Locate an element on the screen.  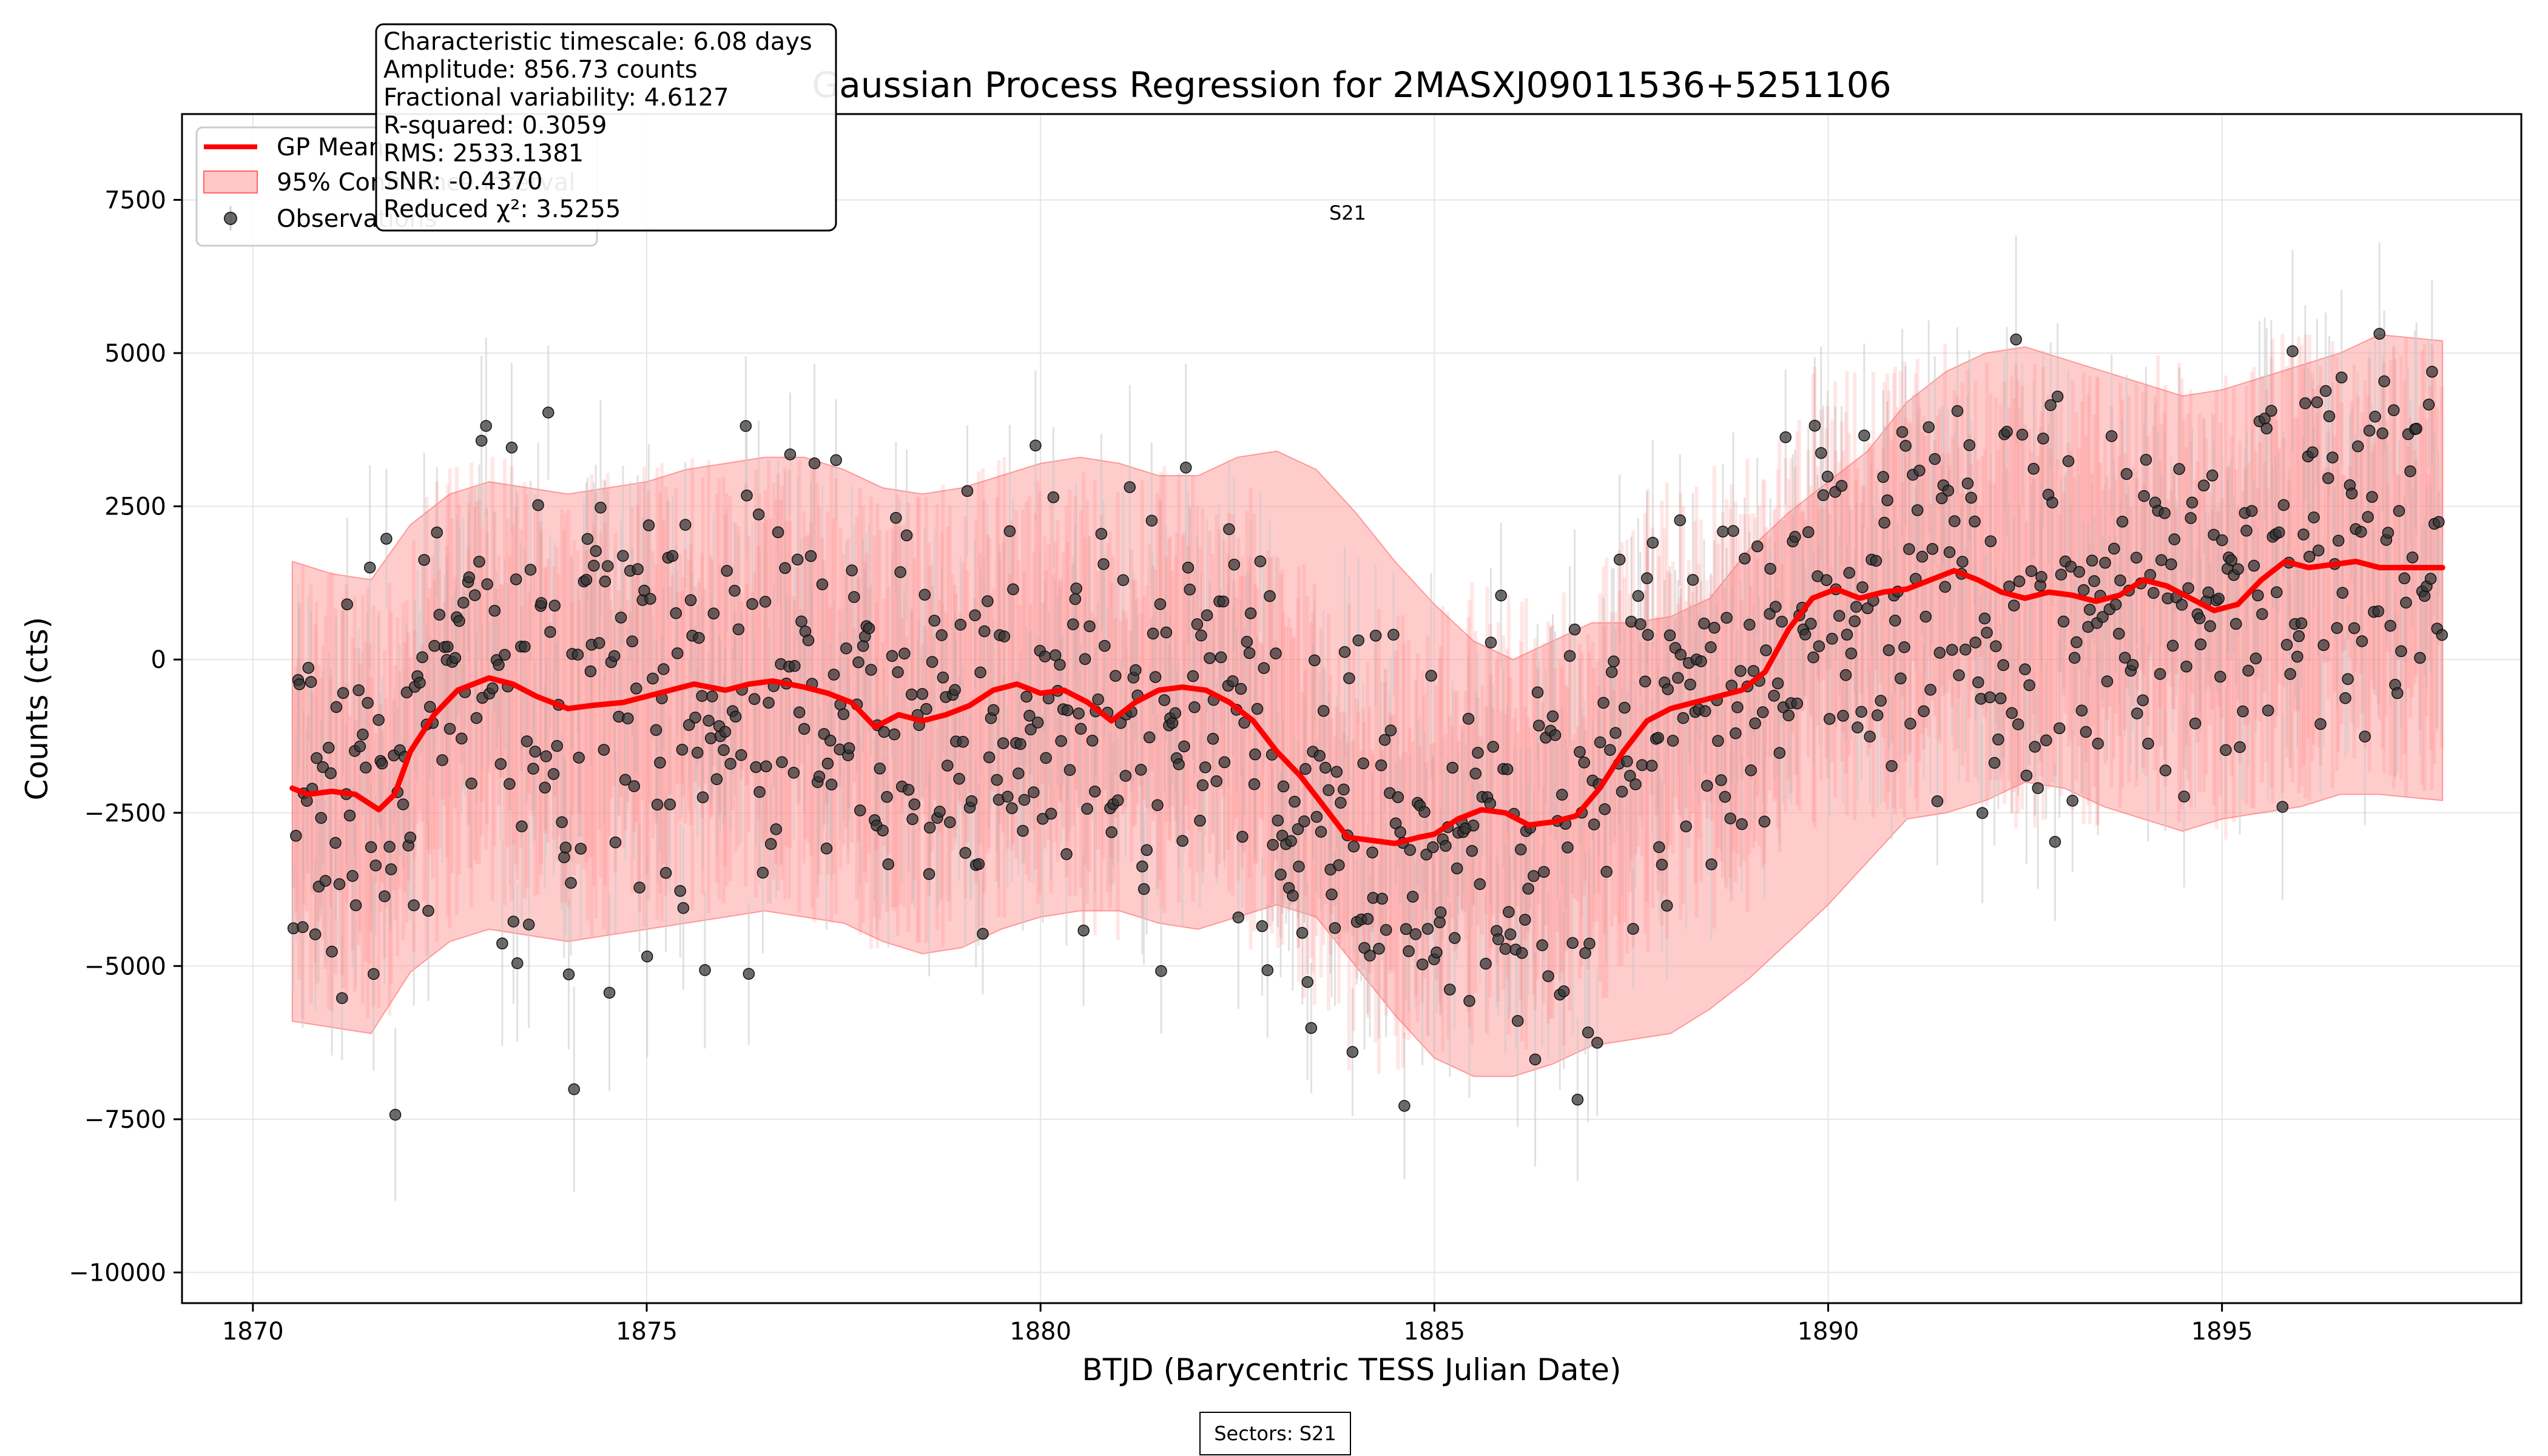
y-tick-label: −2500 is located at coordinates (125, 813).